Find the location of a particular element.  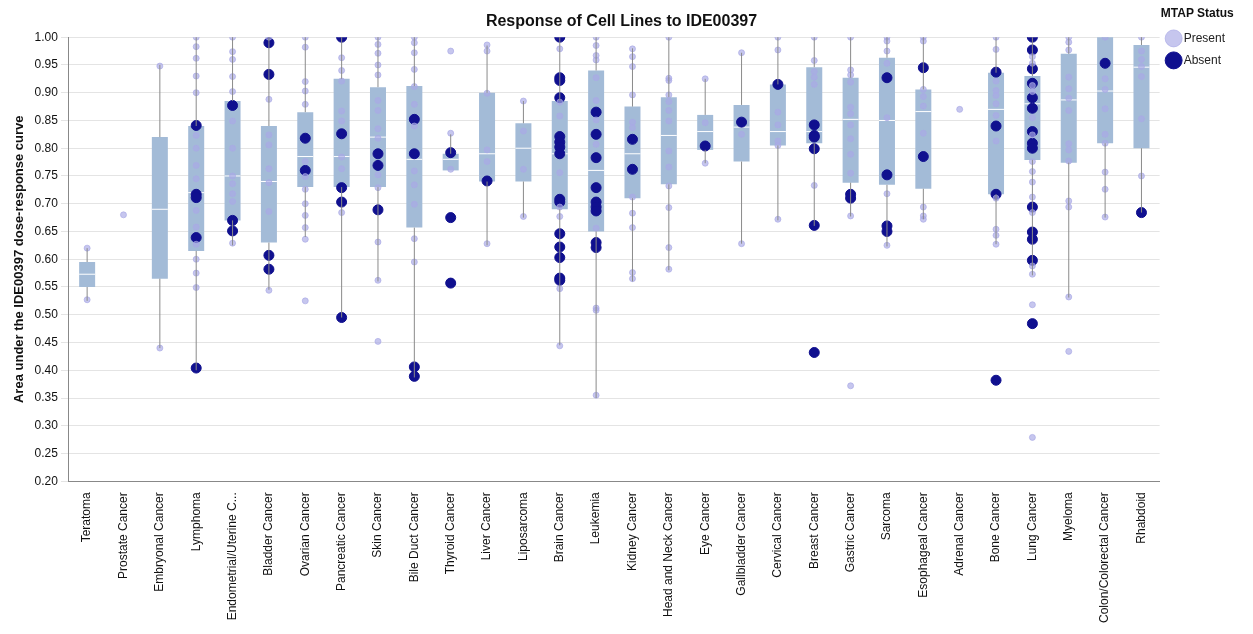

y-tick-label: 0.35 is located at coordinates (46, 397).